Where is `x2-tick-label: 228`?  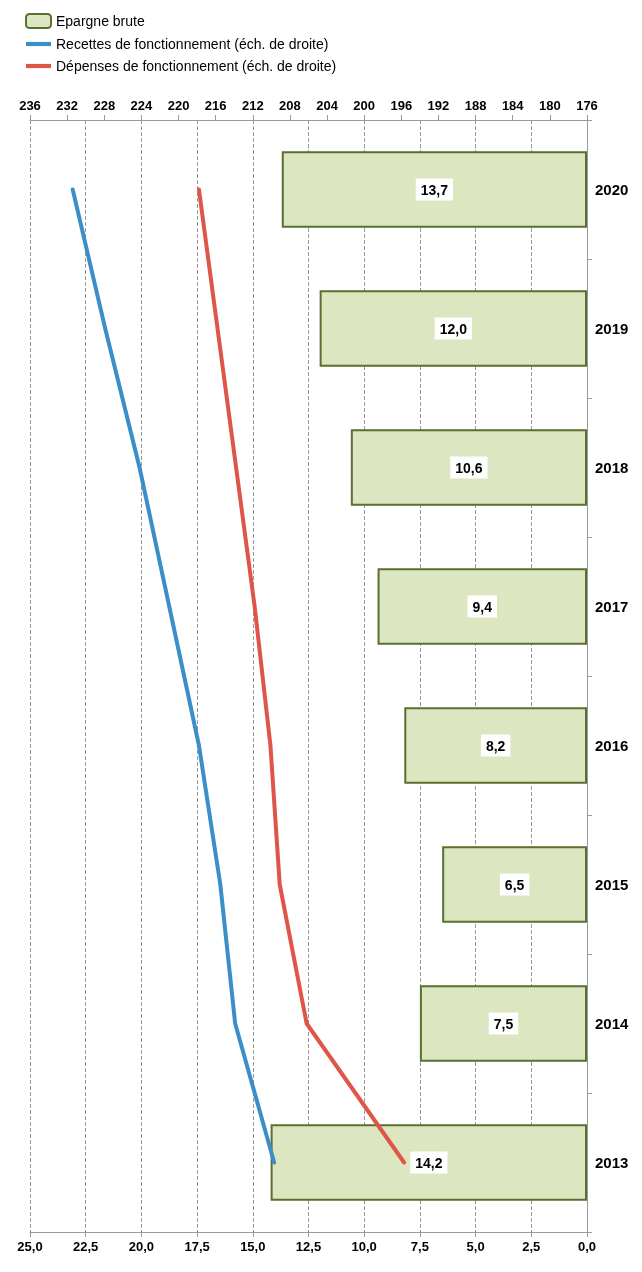 x2-tick-label: 228 is located at coordinates (104, 105).